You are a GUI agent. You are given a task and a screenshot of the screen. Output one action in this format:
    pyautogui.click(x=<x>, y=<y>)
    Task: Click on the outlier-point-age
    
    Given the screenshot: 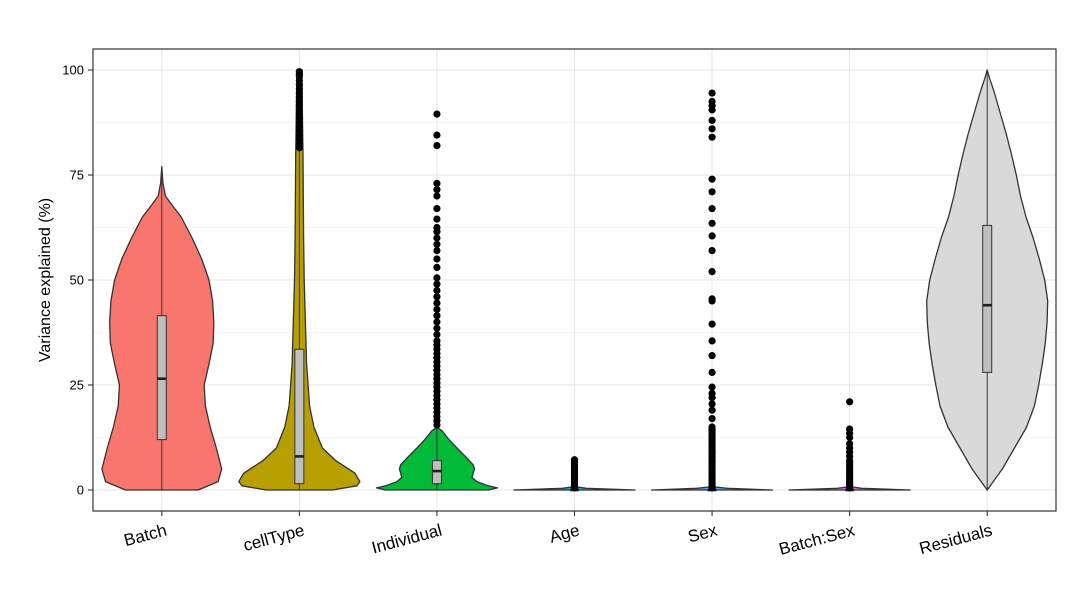 What is the action you would take?
    pyautogui.click(x=574, y=460)
    